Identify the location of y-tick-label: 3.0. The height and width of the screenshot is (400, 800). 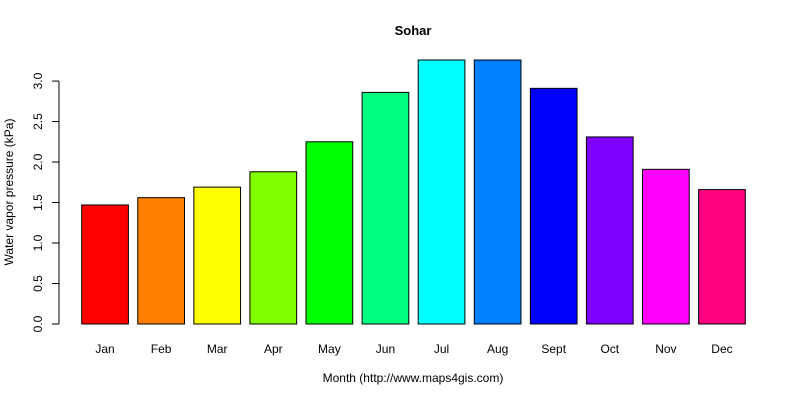
(38, 80).